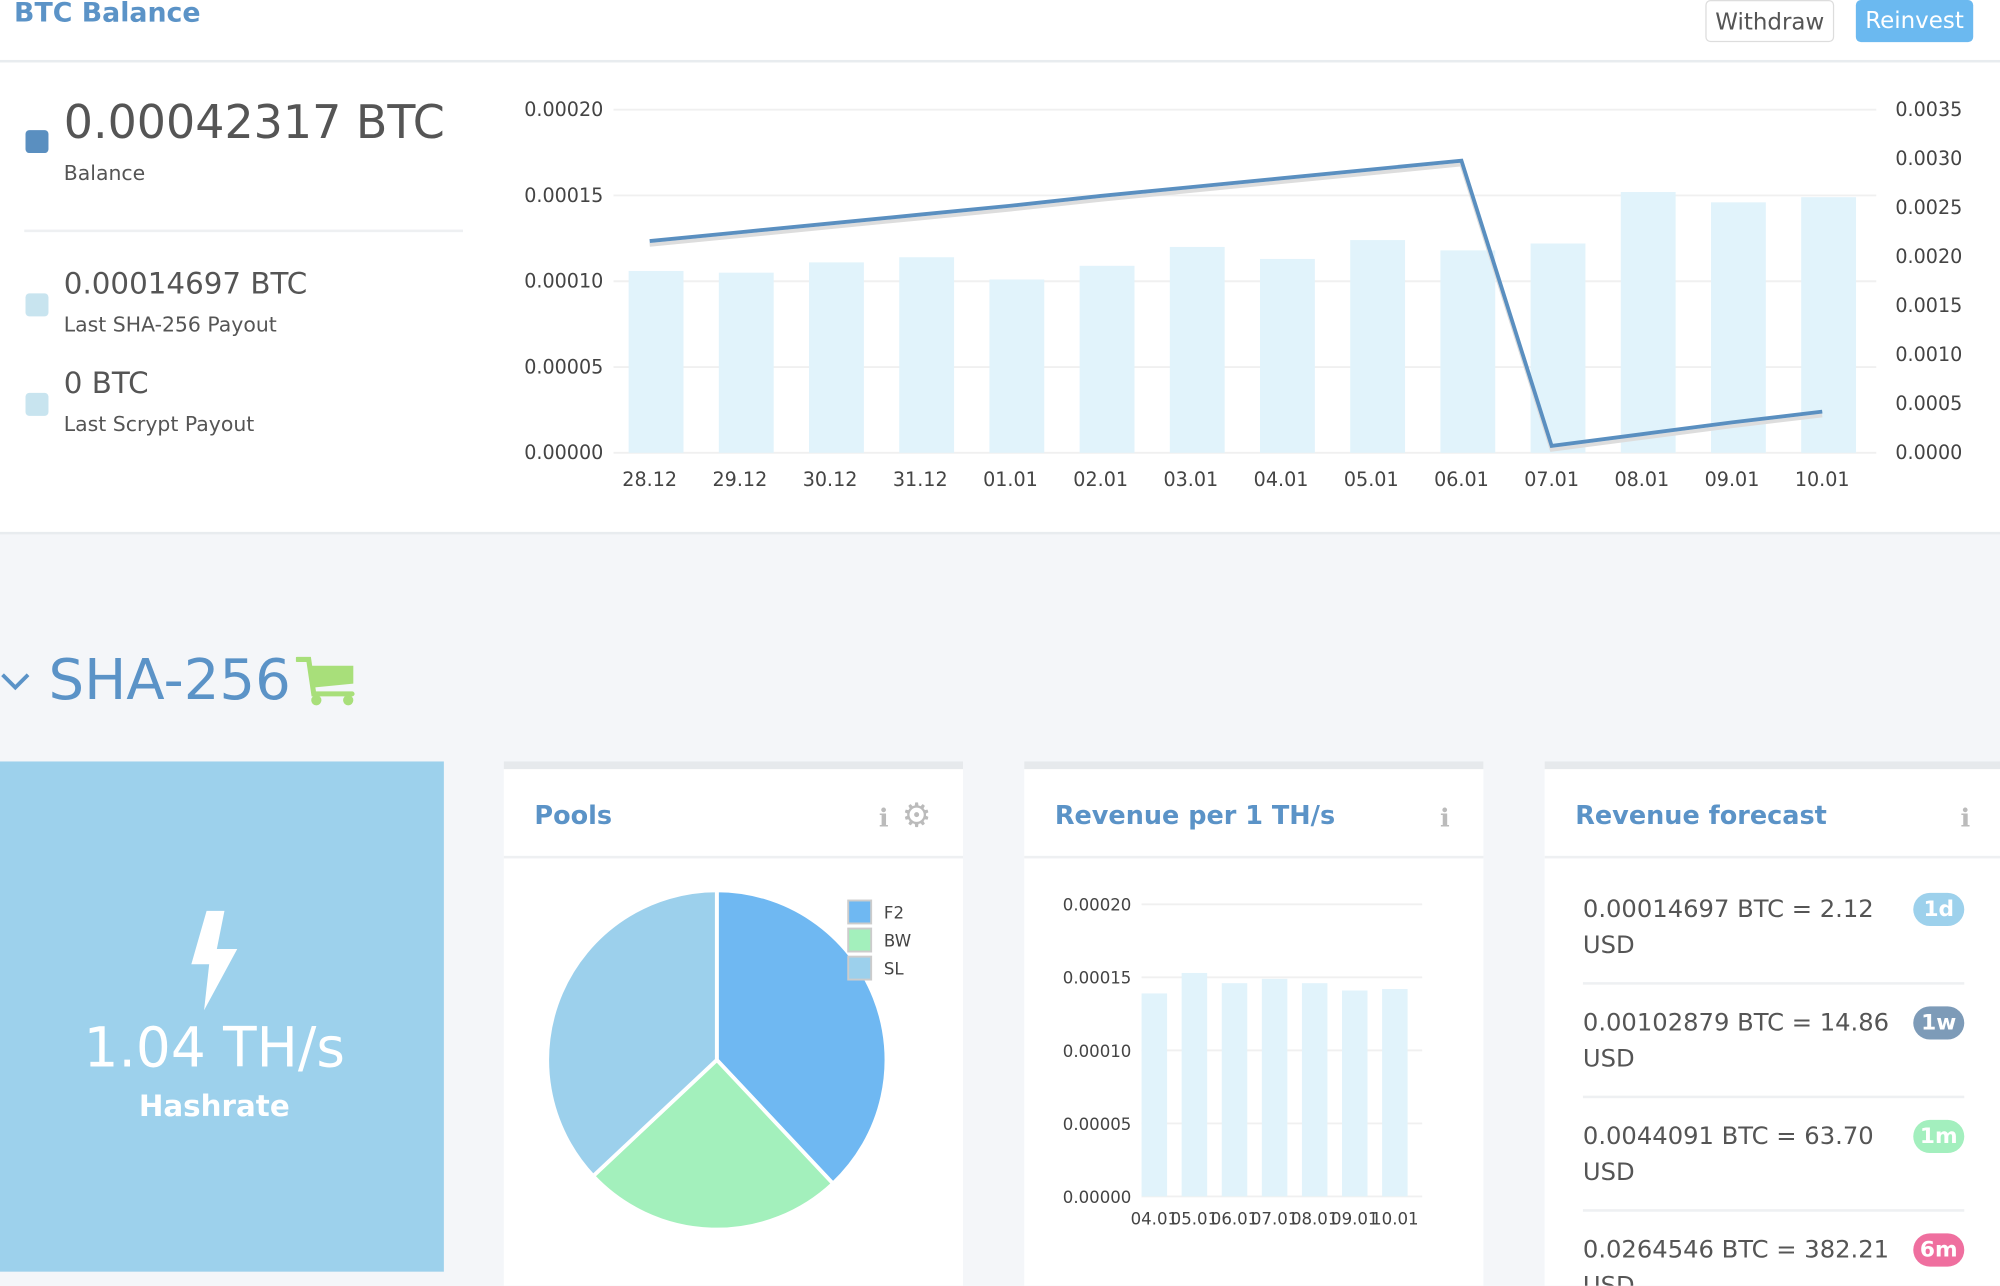 The image size is (2000, 1286). I want to click on legend-label: SL, so click(894, 968).